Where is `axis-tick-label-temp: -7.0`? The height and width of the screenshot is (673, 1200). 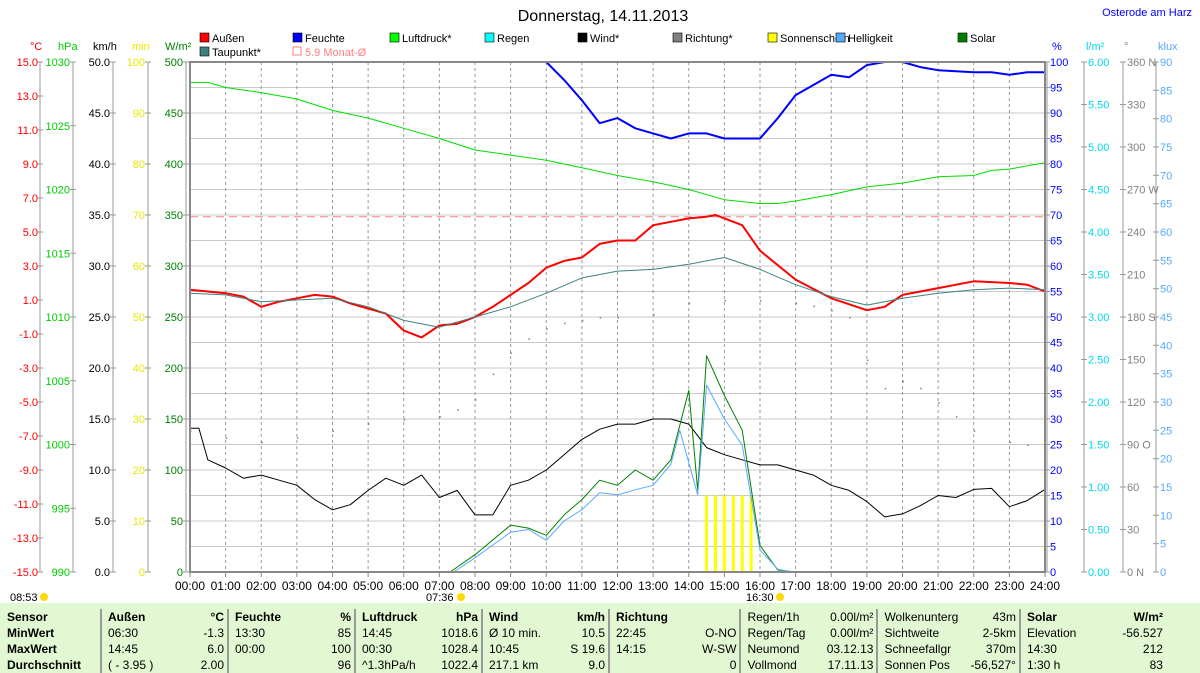
axis-tick-label-temp: -7.0 is located at coordinates (28, 437).